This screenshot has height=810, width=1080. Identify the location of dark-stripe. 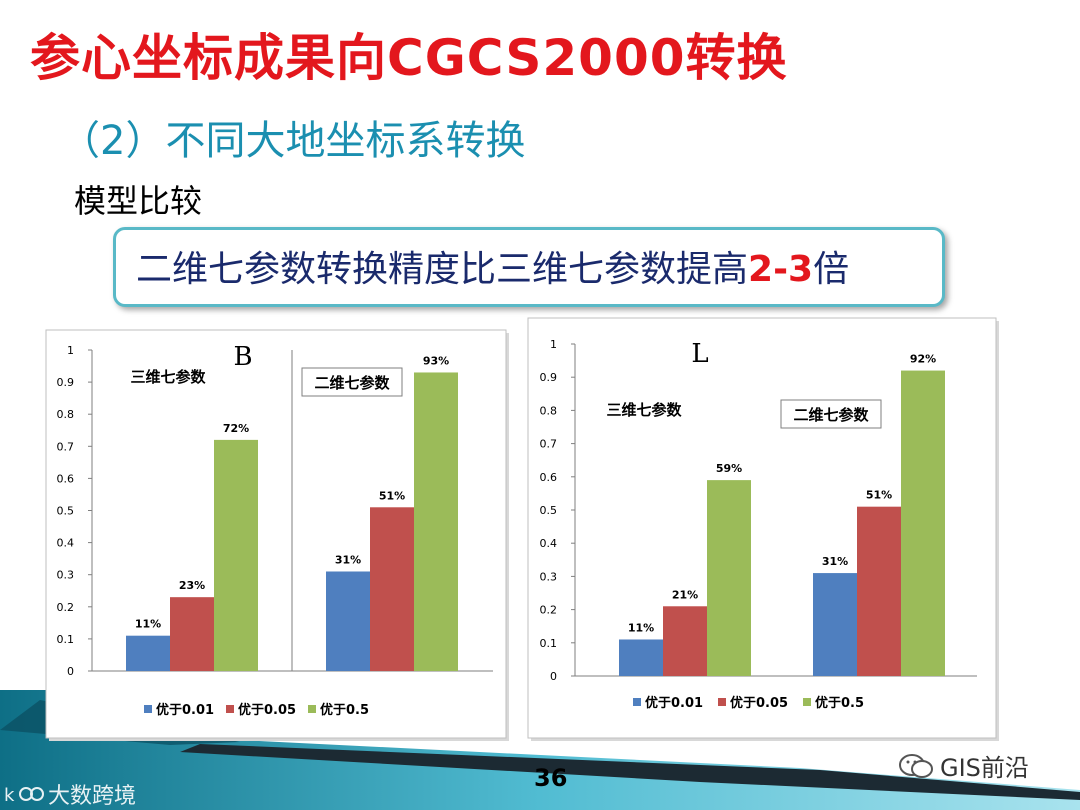
(630, 772).